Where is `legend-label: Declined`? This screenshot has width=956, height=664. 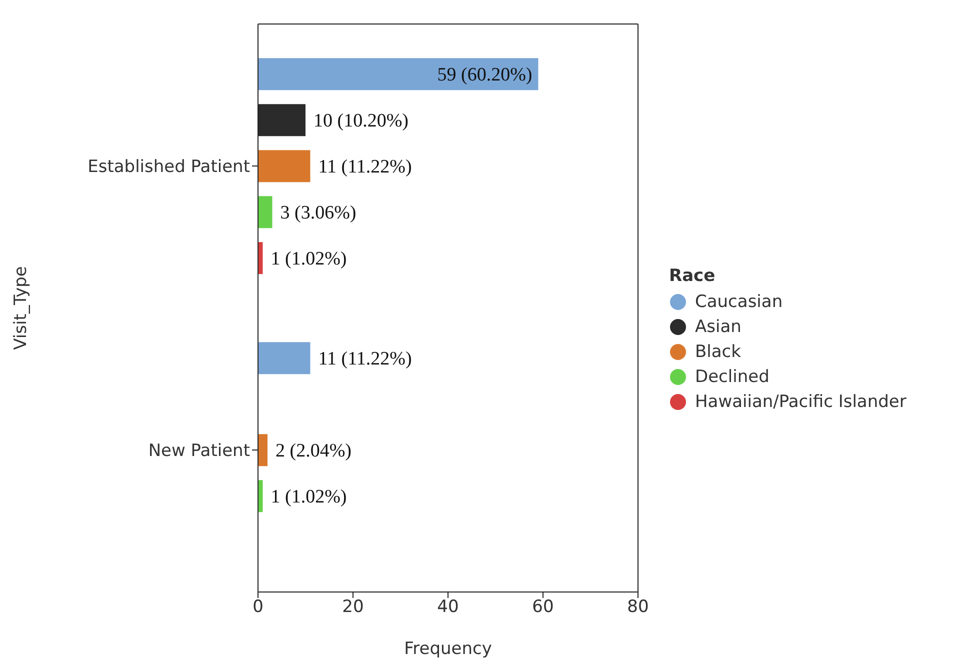 legend-label: Declined is located at coordinates (732, 377).